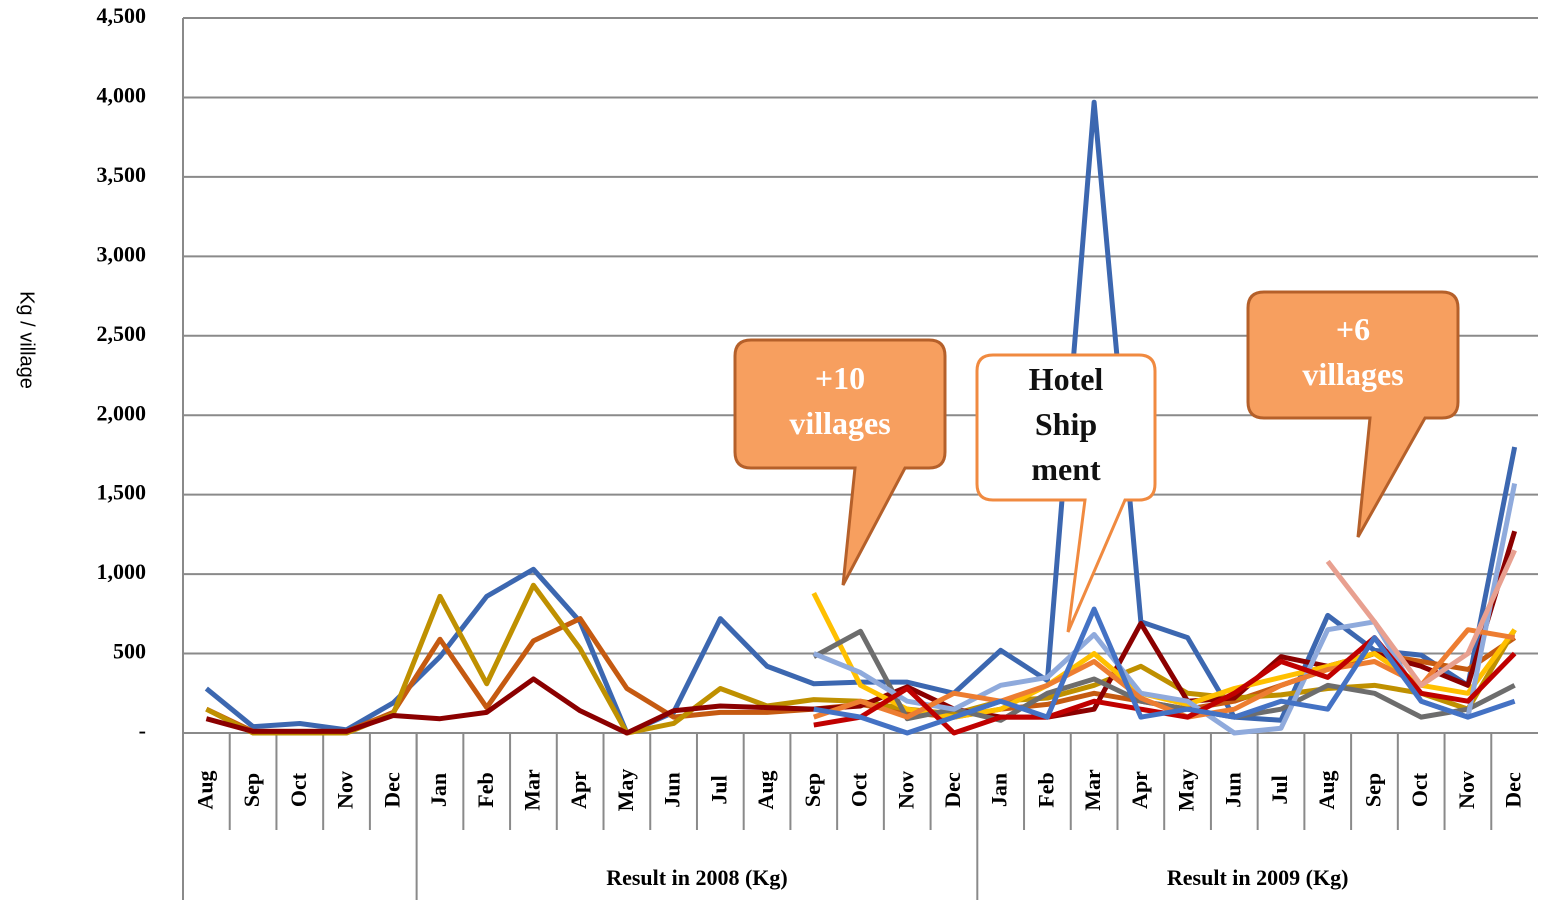  I want to click on y-tick-label: 1,500, so click(122, 492).